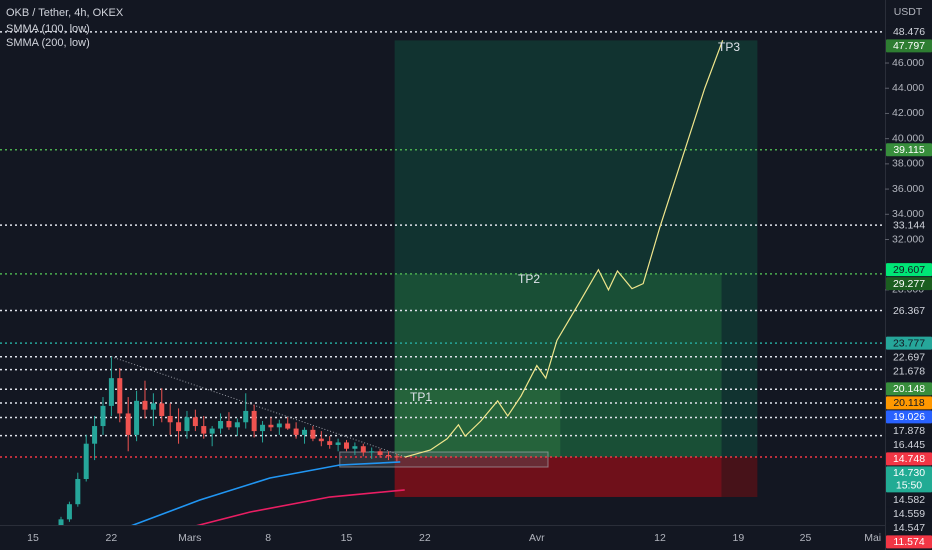 The width and height of the screenshot is (932, 550). I want to click on price-badge-label: 14.559, so click(909, 514).